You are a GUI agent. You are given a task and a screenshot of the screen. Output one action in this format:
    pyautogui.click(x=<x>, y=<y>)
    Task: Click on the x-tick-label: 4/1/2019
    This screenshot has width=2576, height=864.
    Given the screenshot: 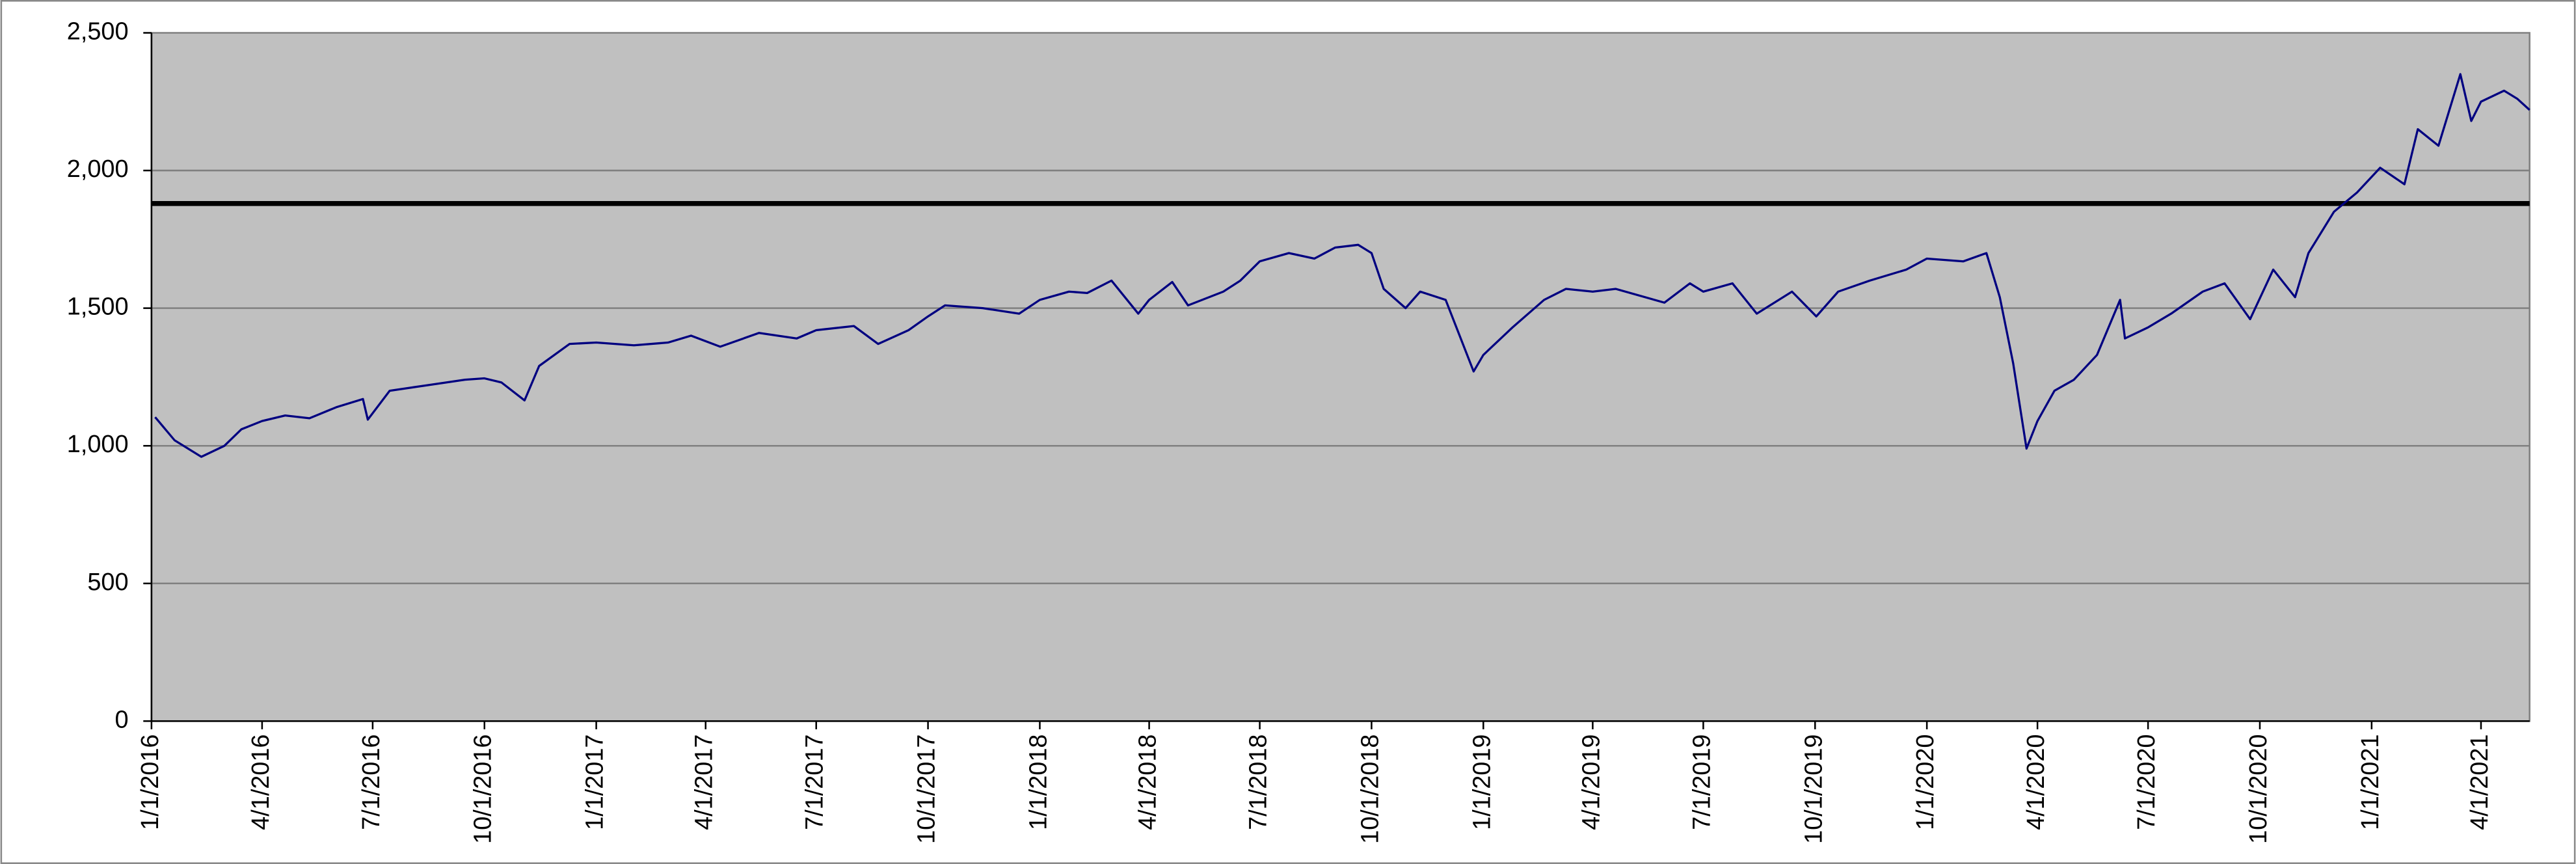 What is the action you would take?
    pyautogui.click(x=1591, y=782)
    